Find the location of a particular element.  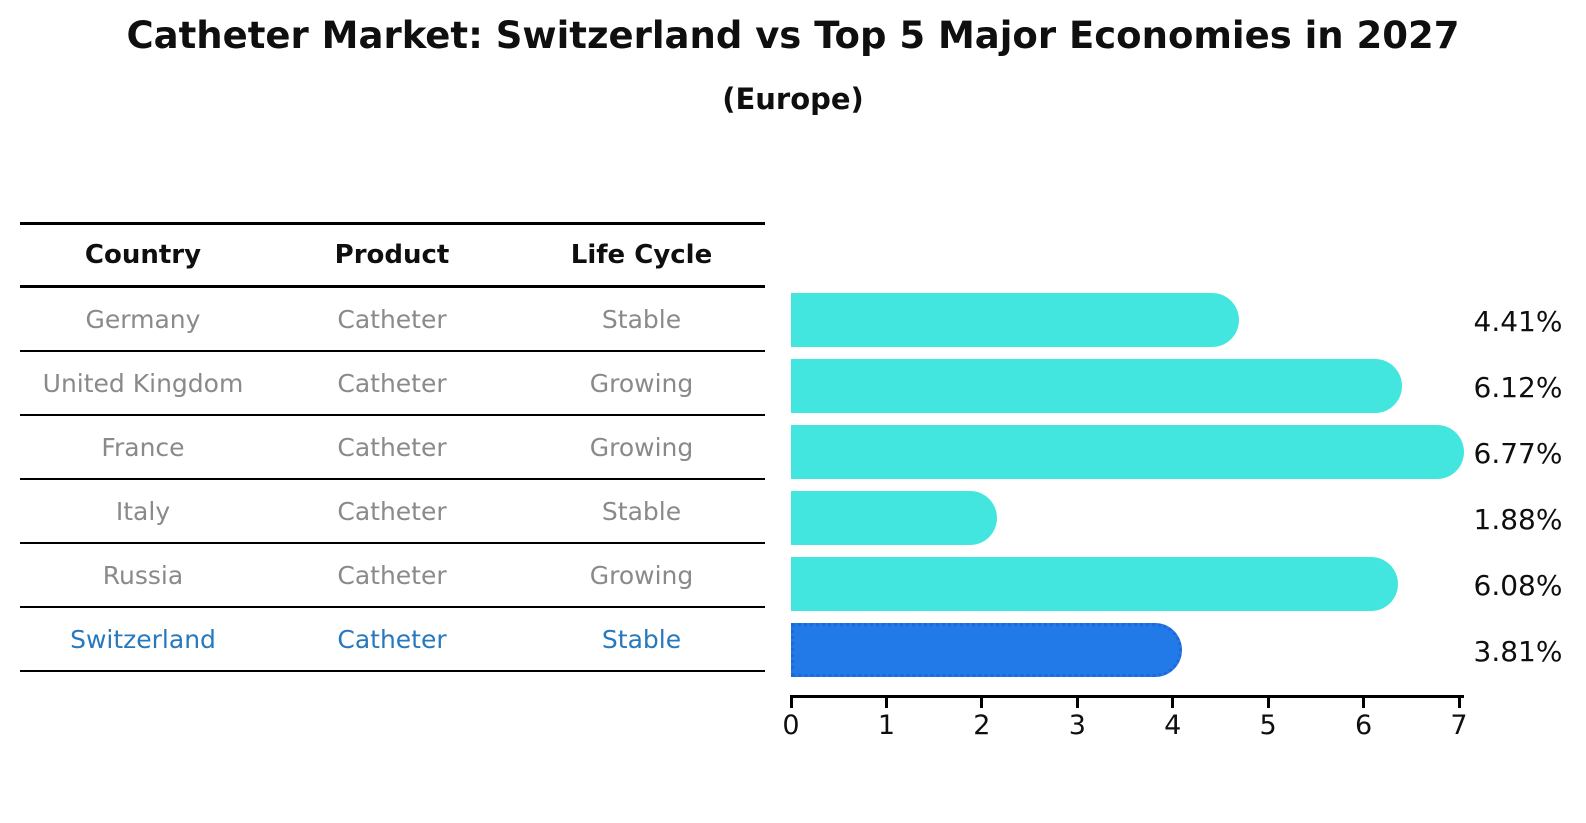

x-axis-tick-label: 4 is located at coordinates (1173, 725).